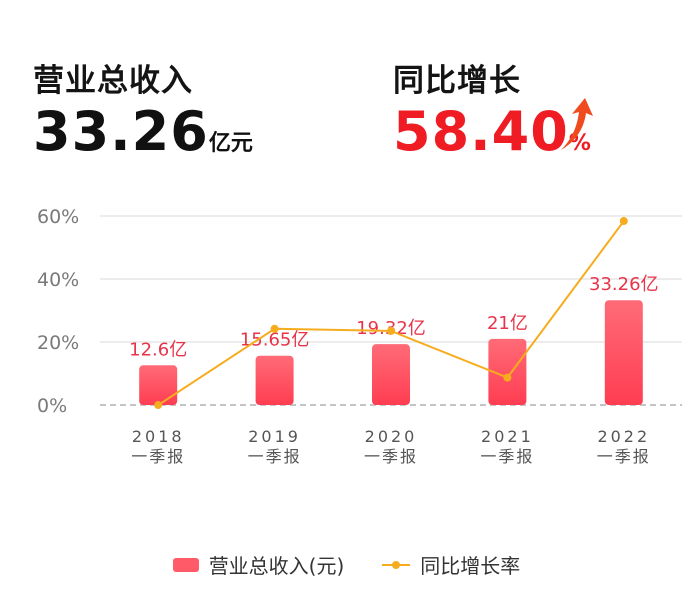 This screenshot has width=693, height=606. What do you see at coordinates (58, 311) in the screenshot?
I see `y-axis-ticks: 0% 20% 40% 60%` at bounding box center [58, 311].